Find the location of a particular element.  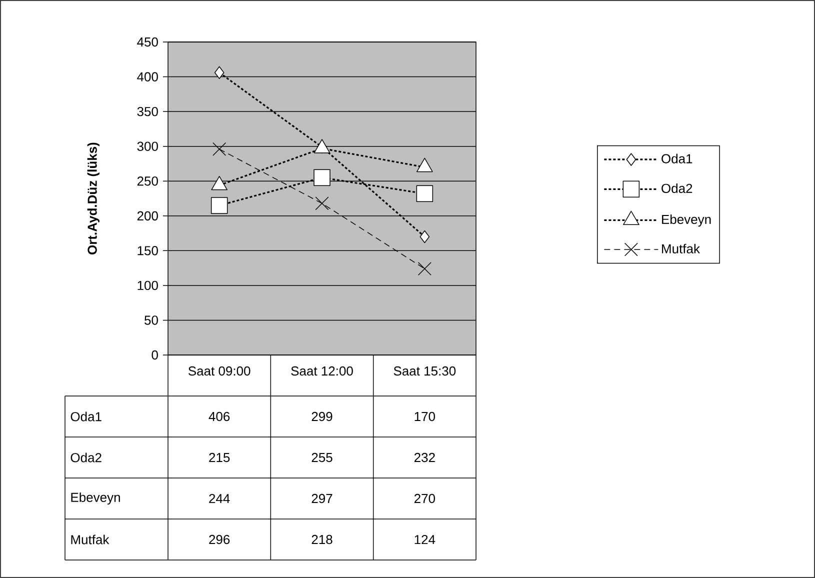

legend-label: Mutfak is located at coordinates (681, 249).